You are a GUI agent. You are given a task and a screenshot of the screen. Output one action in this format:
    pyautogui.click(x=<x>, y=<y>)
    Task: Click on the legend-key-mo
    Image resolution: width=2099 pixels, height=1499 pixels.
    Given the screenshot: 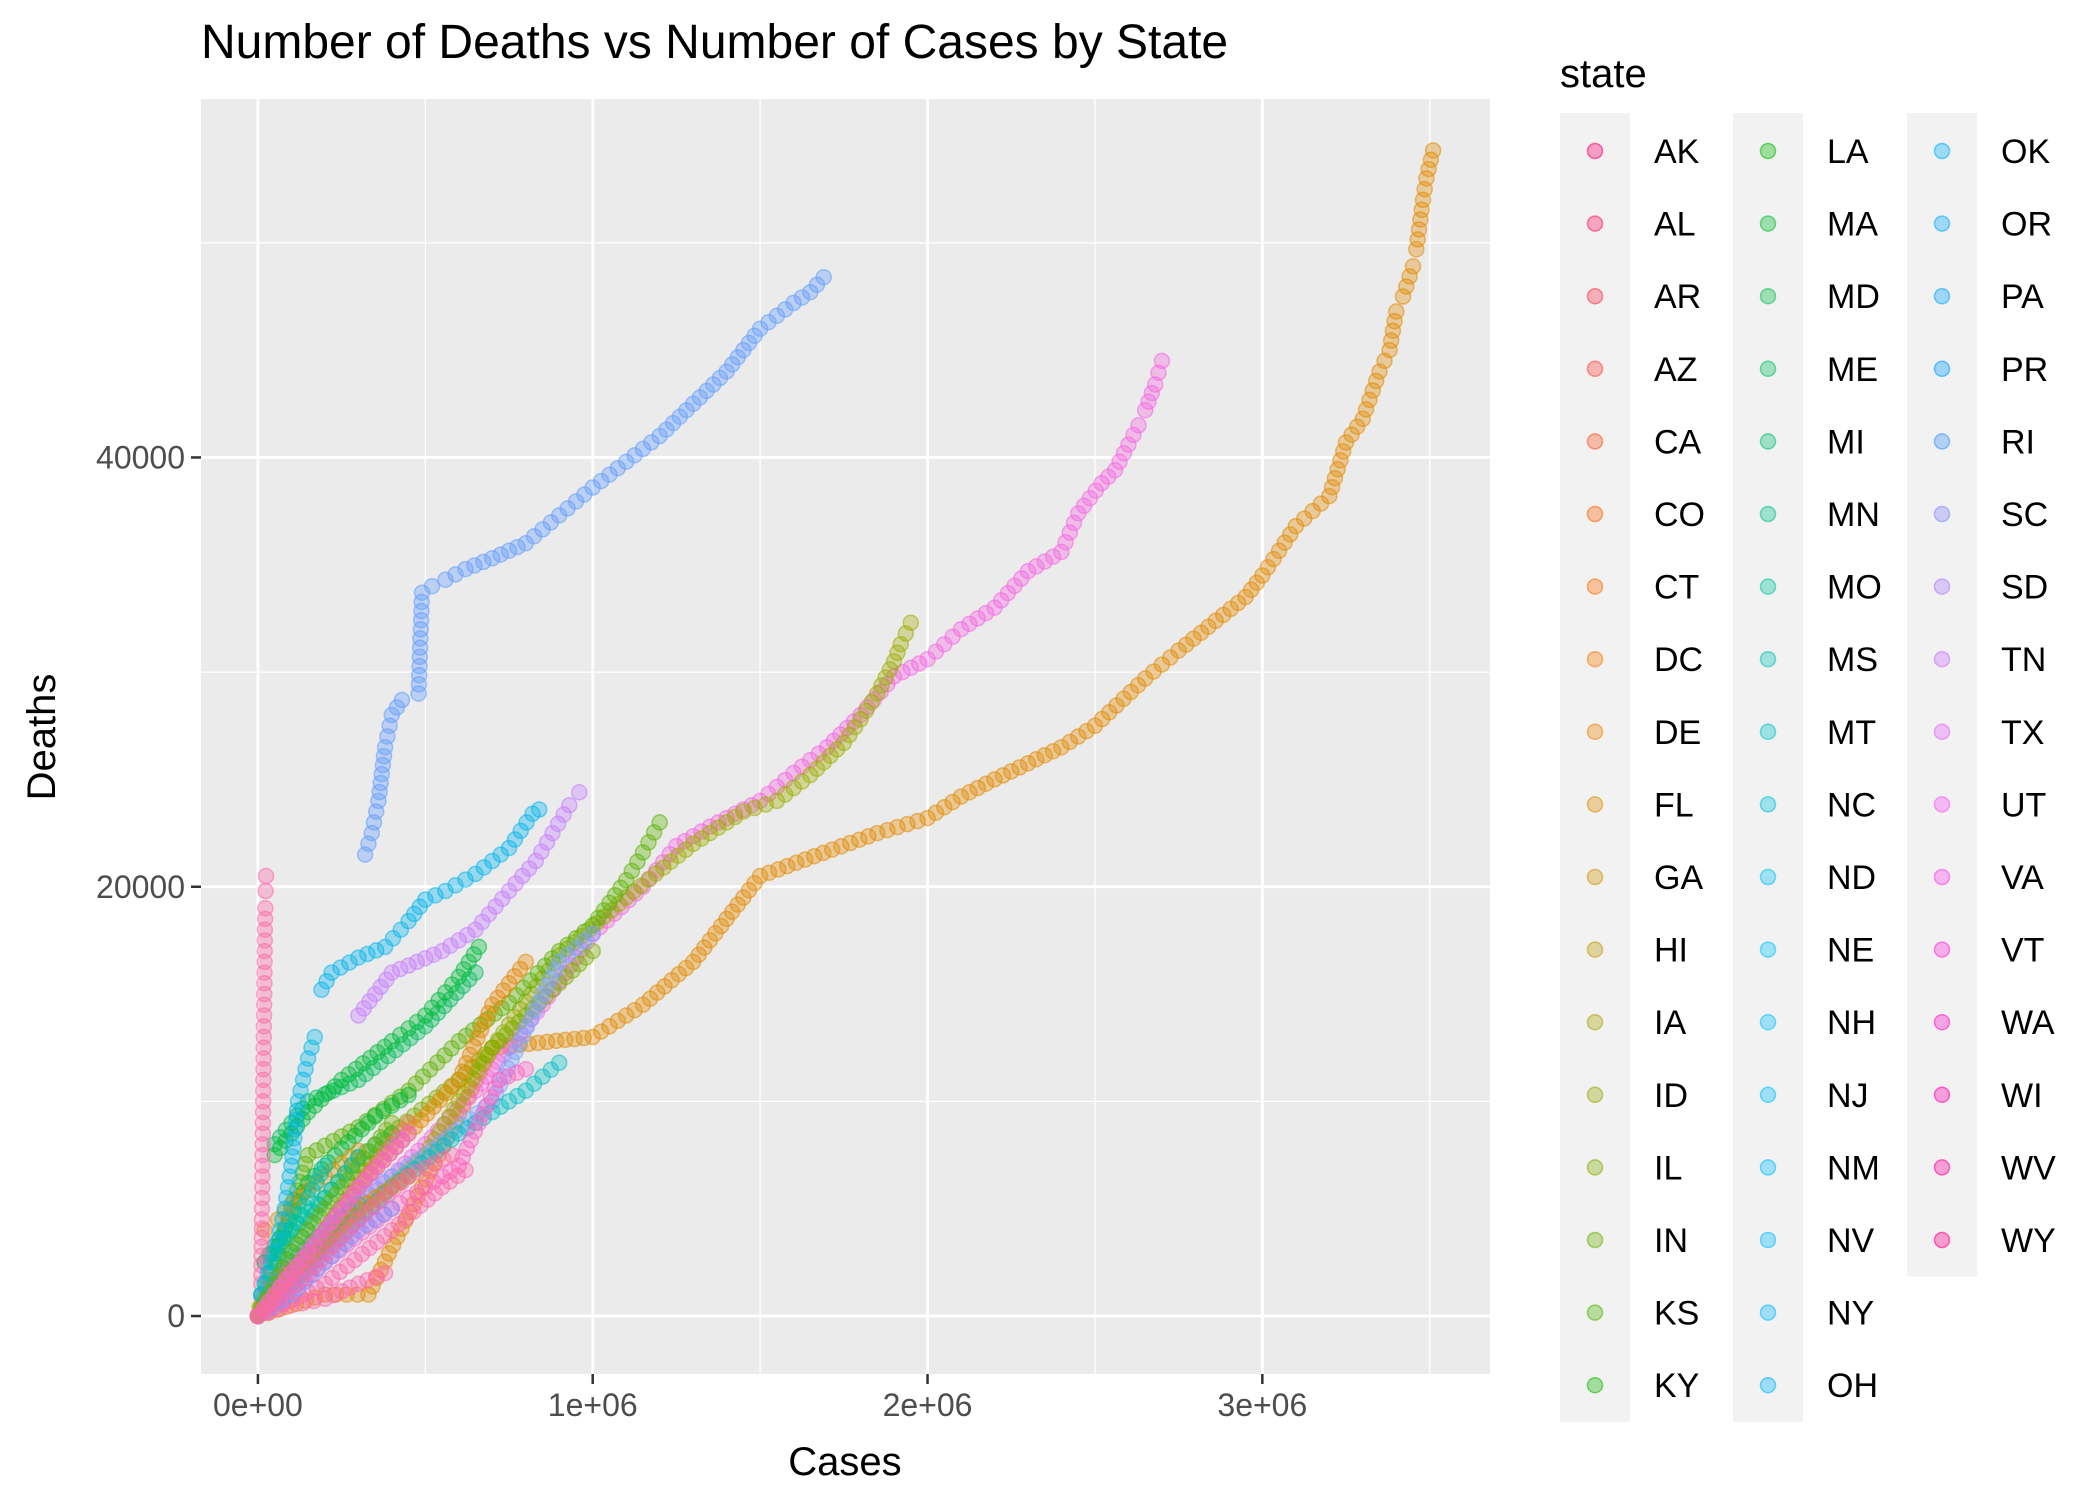 What is the action you would take?
    pyautogui.click(x=1768, y=586)
    